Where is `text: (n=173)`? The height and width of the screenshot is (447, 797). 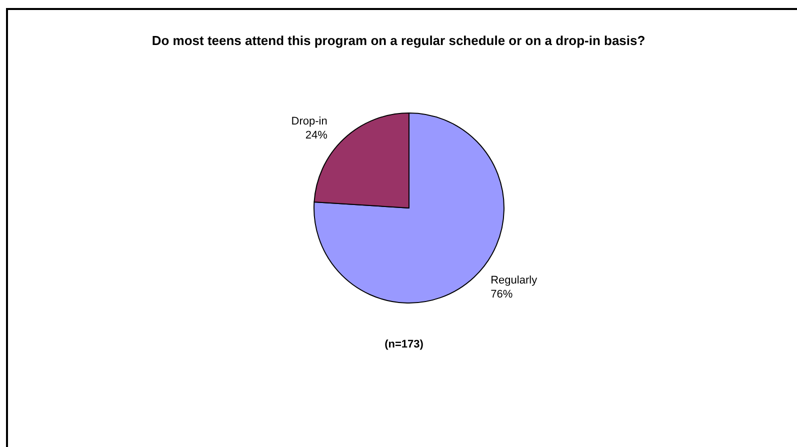
text: (n=173) is located at coordinates (404, 344).